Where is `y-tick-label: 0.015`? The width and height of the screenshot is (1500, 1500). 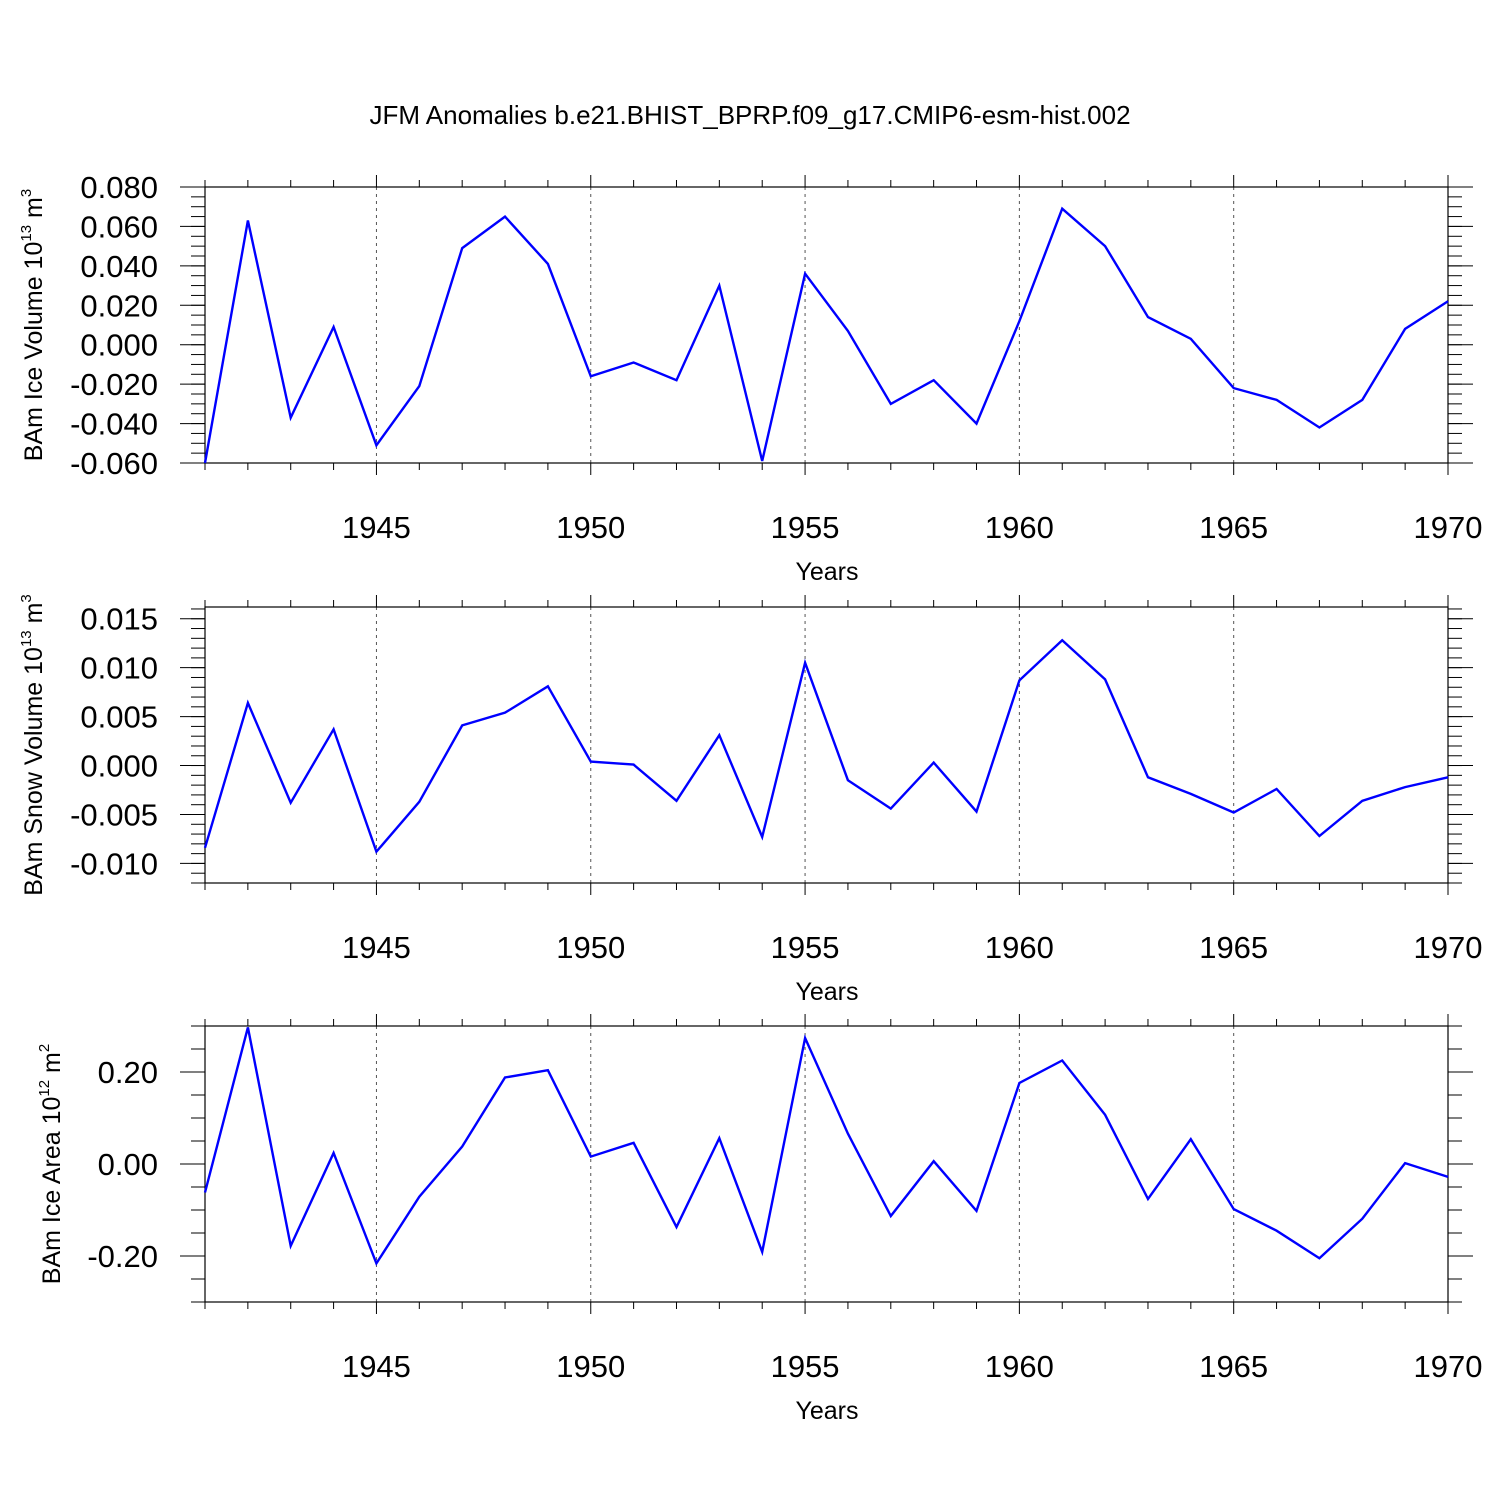
y-tick-label: 0.015 is located at coordinates (119, 619).